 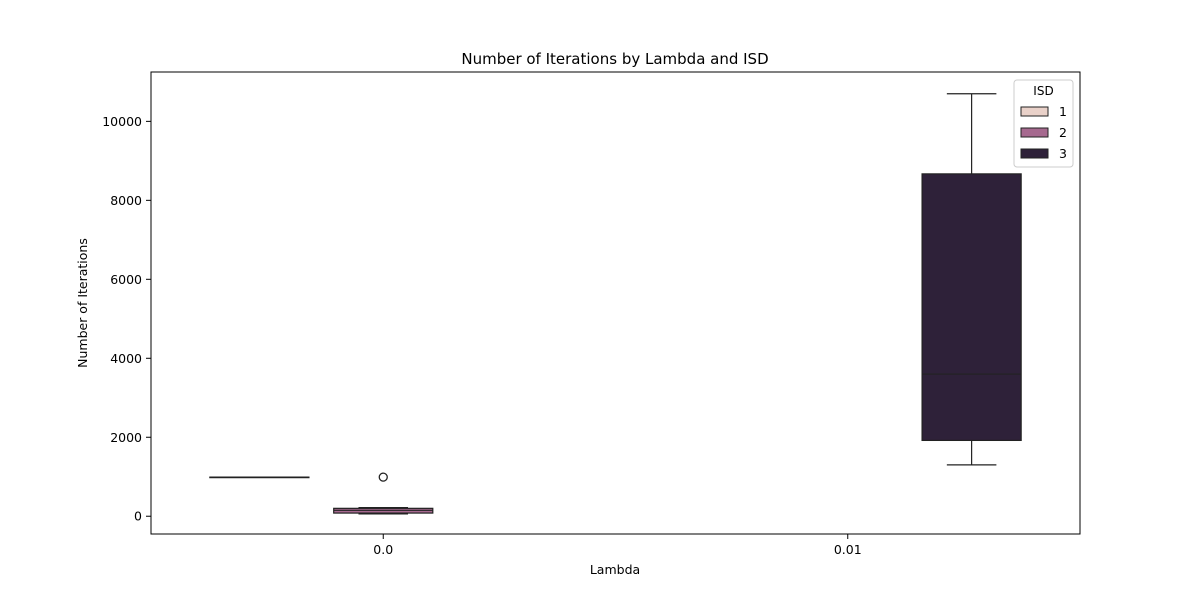 What do you see at coordinates (1043, 91) in the screenshot?
I see `legend-title: ISD` at bounding box center [1043, 91].